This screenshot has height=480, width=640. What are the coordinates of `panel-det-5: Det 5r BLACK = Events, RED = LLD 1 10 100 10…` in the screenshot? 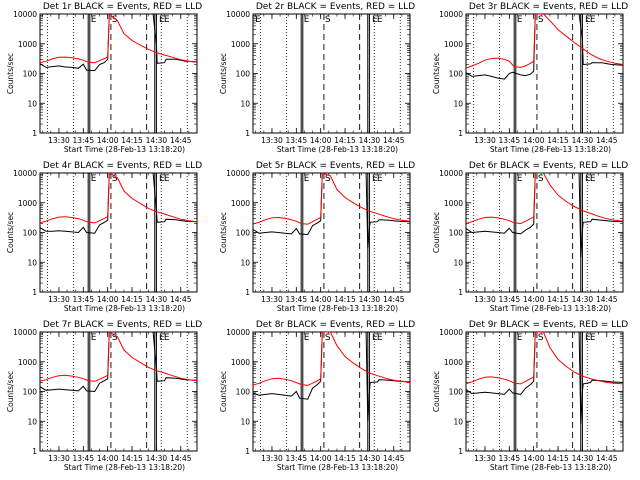 It's located at (317, 237).